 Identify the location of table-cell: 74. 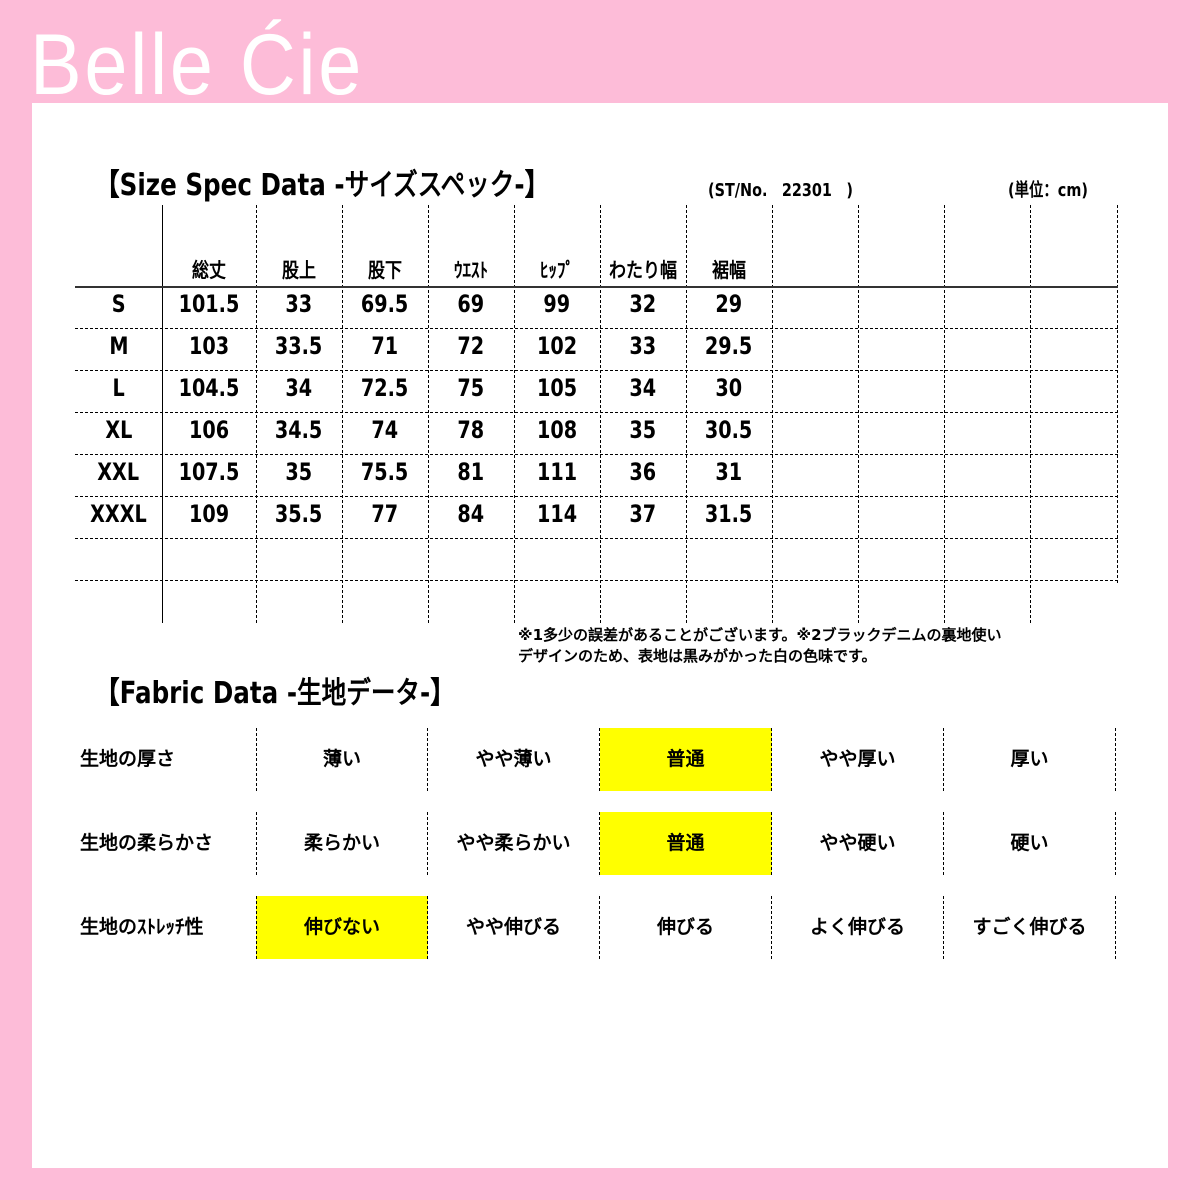
(385, 430).